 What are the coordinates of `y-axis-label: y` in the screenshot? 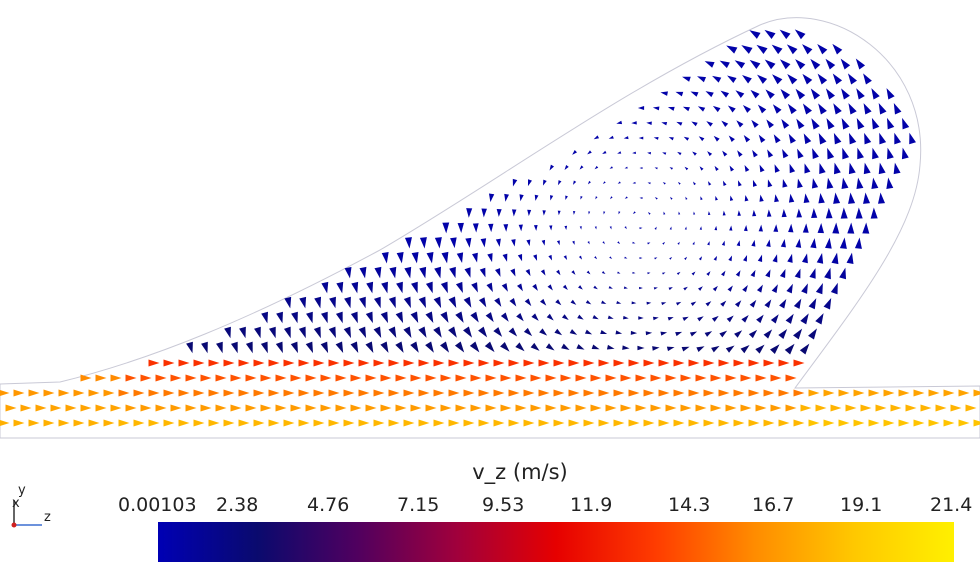 It's located at (22, 490).